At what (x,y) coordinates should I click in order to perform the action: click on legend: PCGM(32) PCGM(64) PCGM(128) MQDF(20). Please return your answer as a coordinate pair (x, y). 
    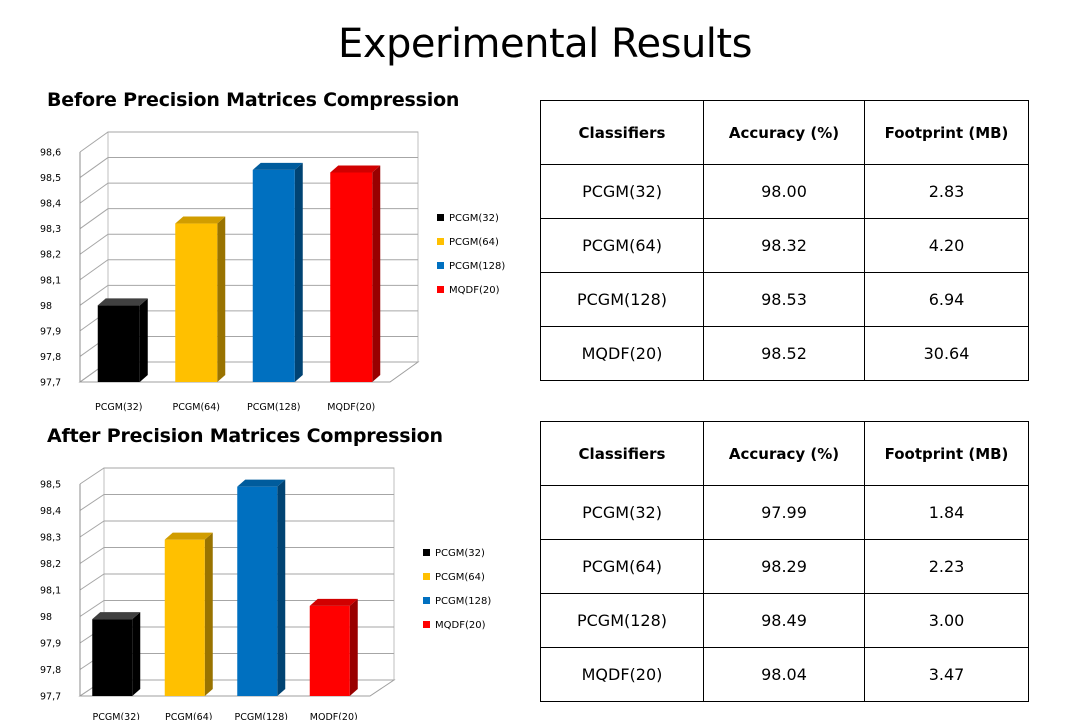
    Looking at the image, I should click on (471, 254).